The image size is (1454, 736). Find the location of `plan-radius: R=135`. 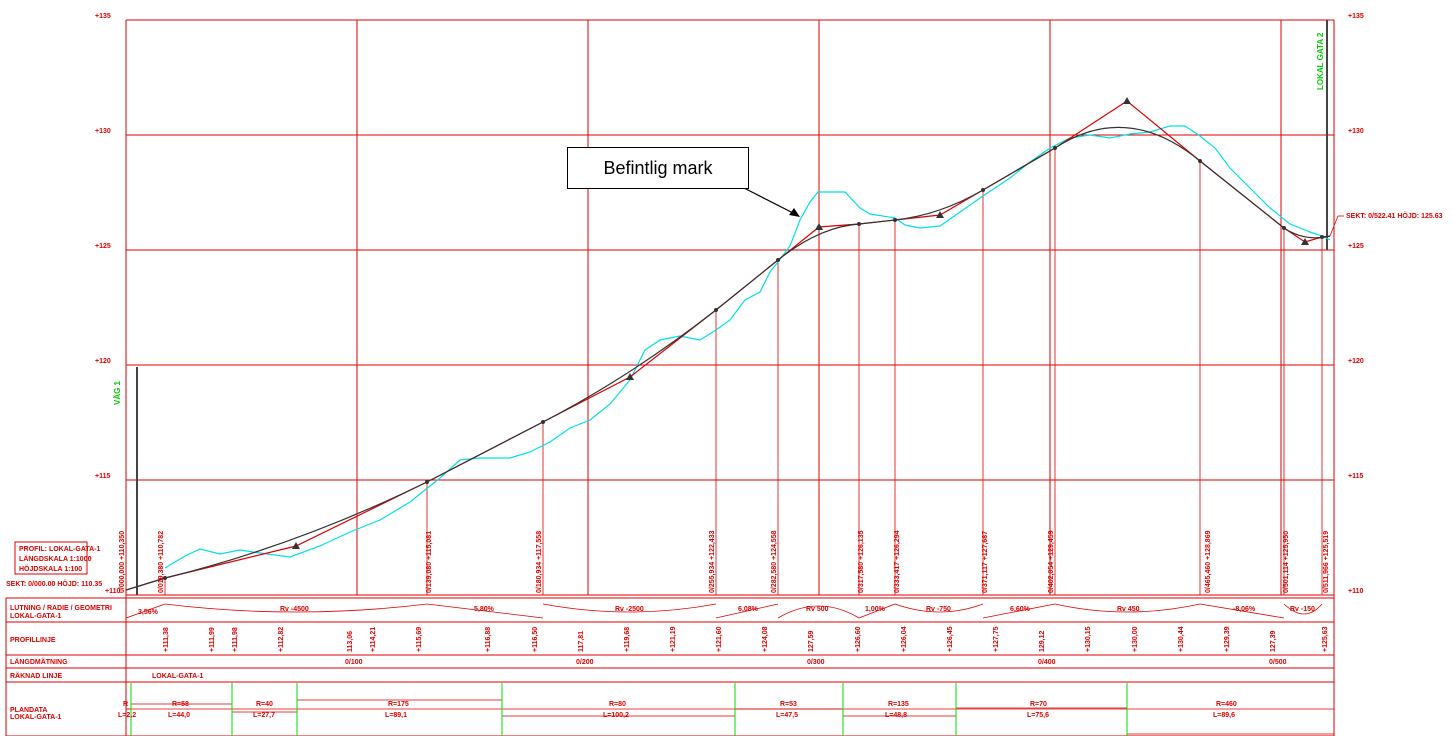

plan-radius: R=135 is located at coordinates (898, 704).